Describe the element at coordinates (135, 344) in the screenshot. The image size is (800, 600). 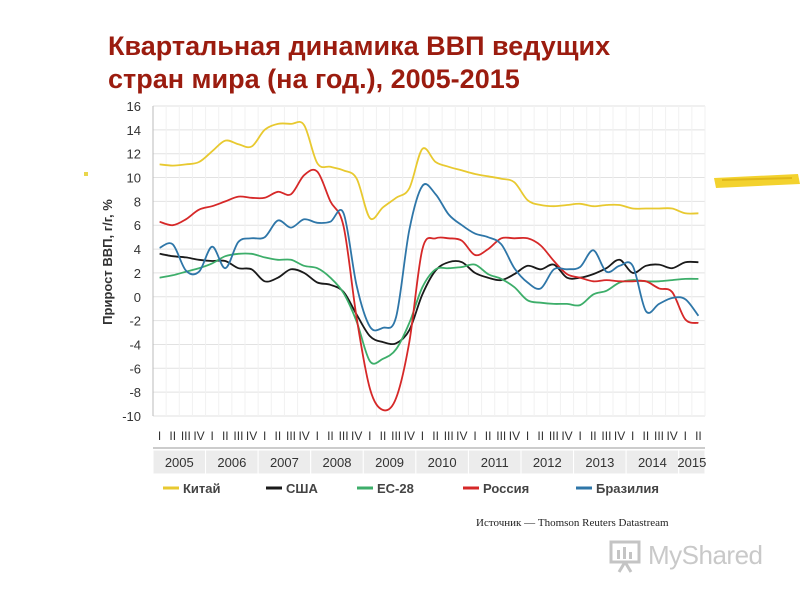
I see `y-tick-label: -4` at that location.